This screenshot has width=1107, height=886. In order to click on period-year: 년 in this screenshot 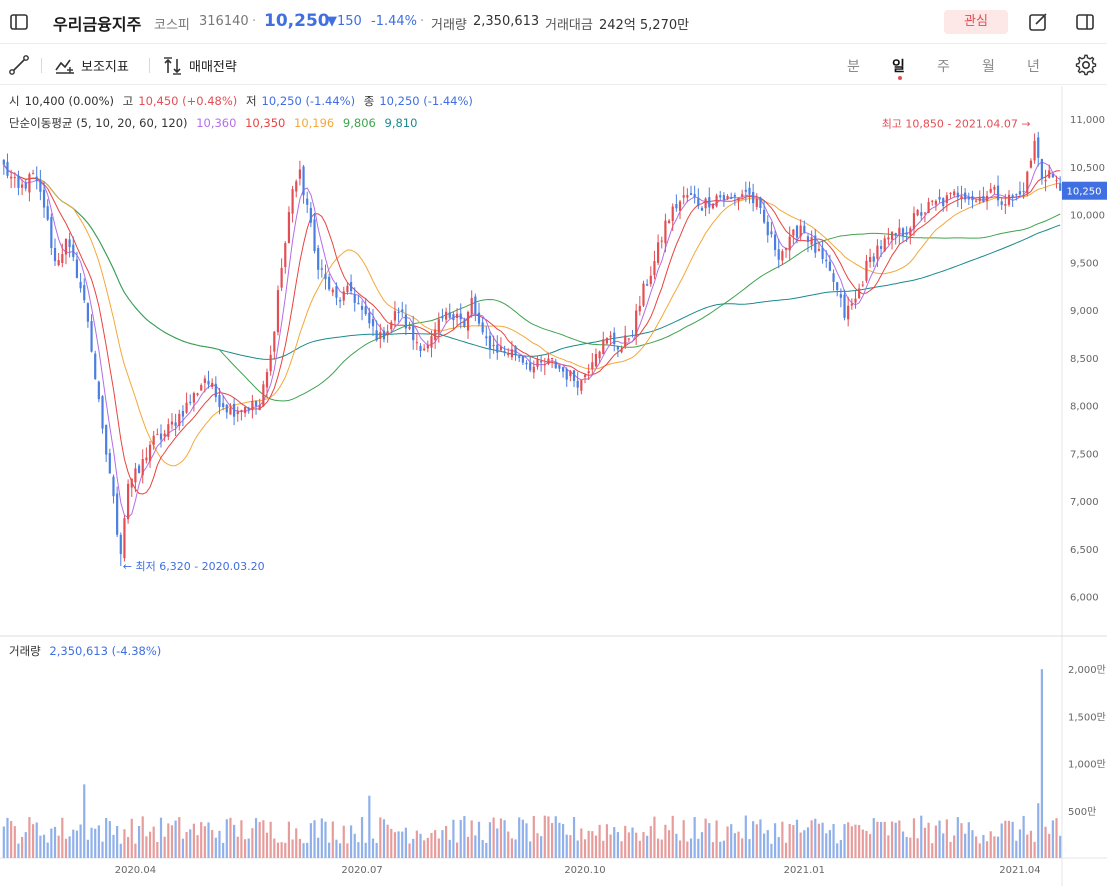, I will do `click(1033, 67)`.